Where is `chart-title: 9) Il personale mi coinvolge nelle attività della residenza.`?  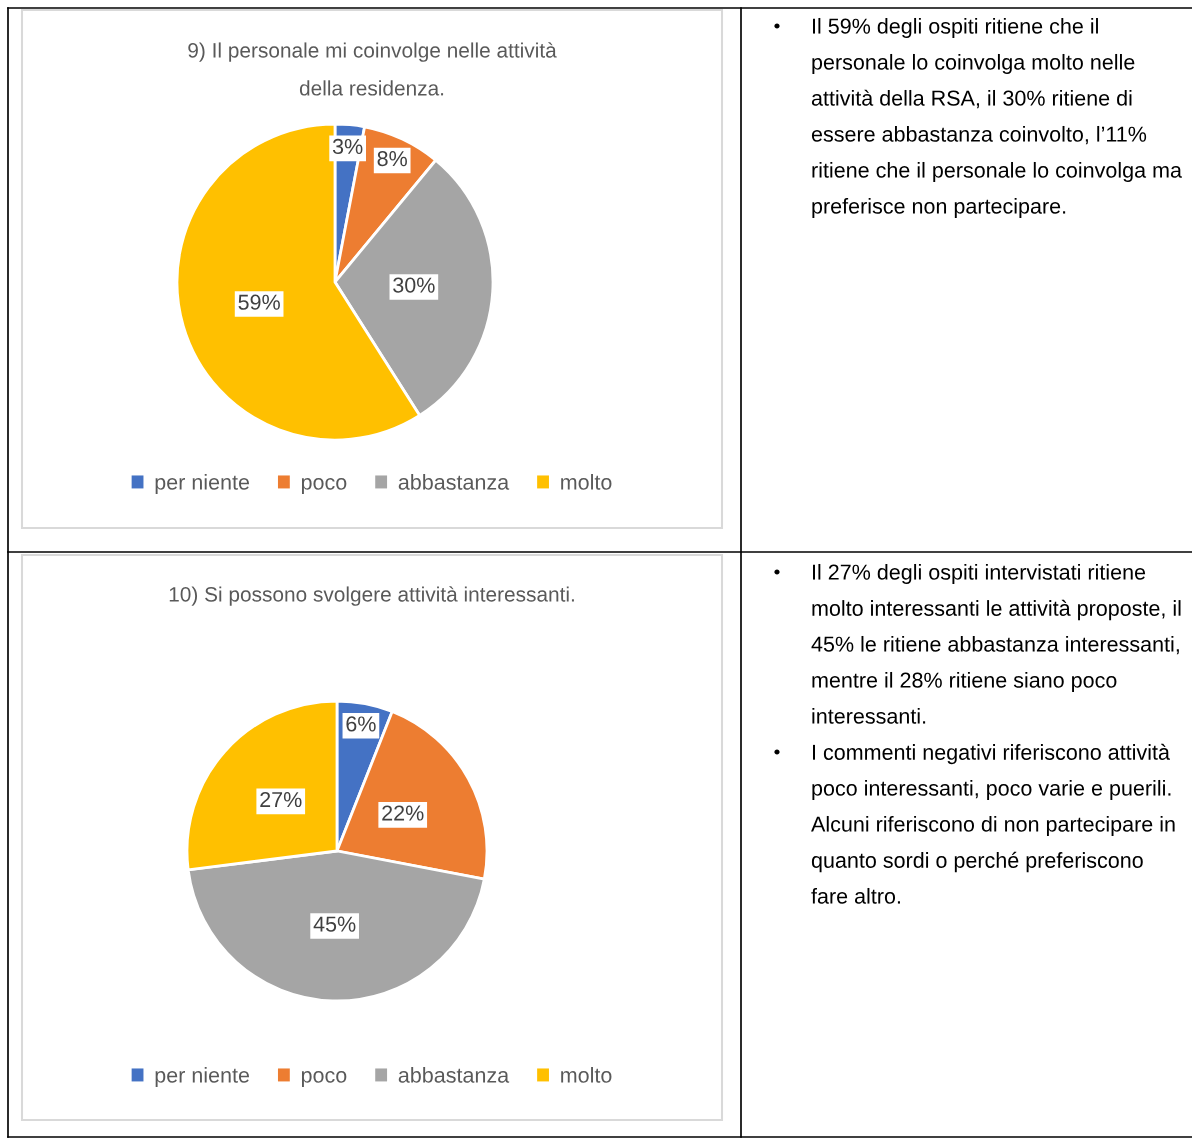 chart-title: 9) Il personale mi coinvolge nelle attività della residenza. is located at coordinates (372, 69).